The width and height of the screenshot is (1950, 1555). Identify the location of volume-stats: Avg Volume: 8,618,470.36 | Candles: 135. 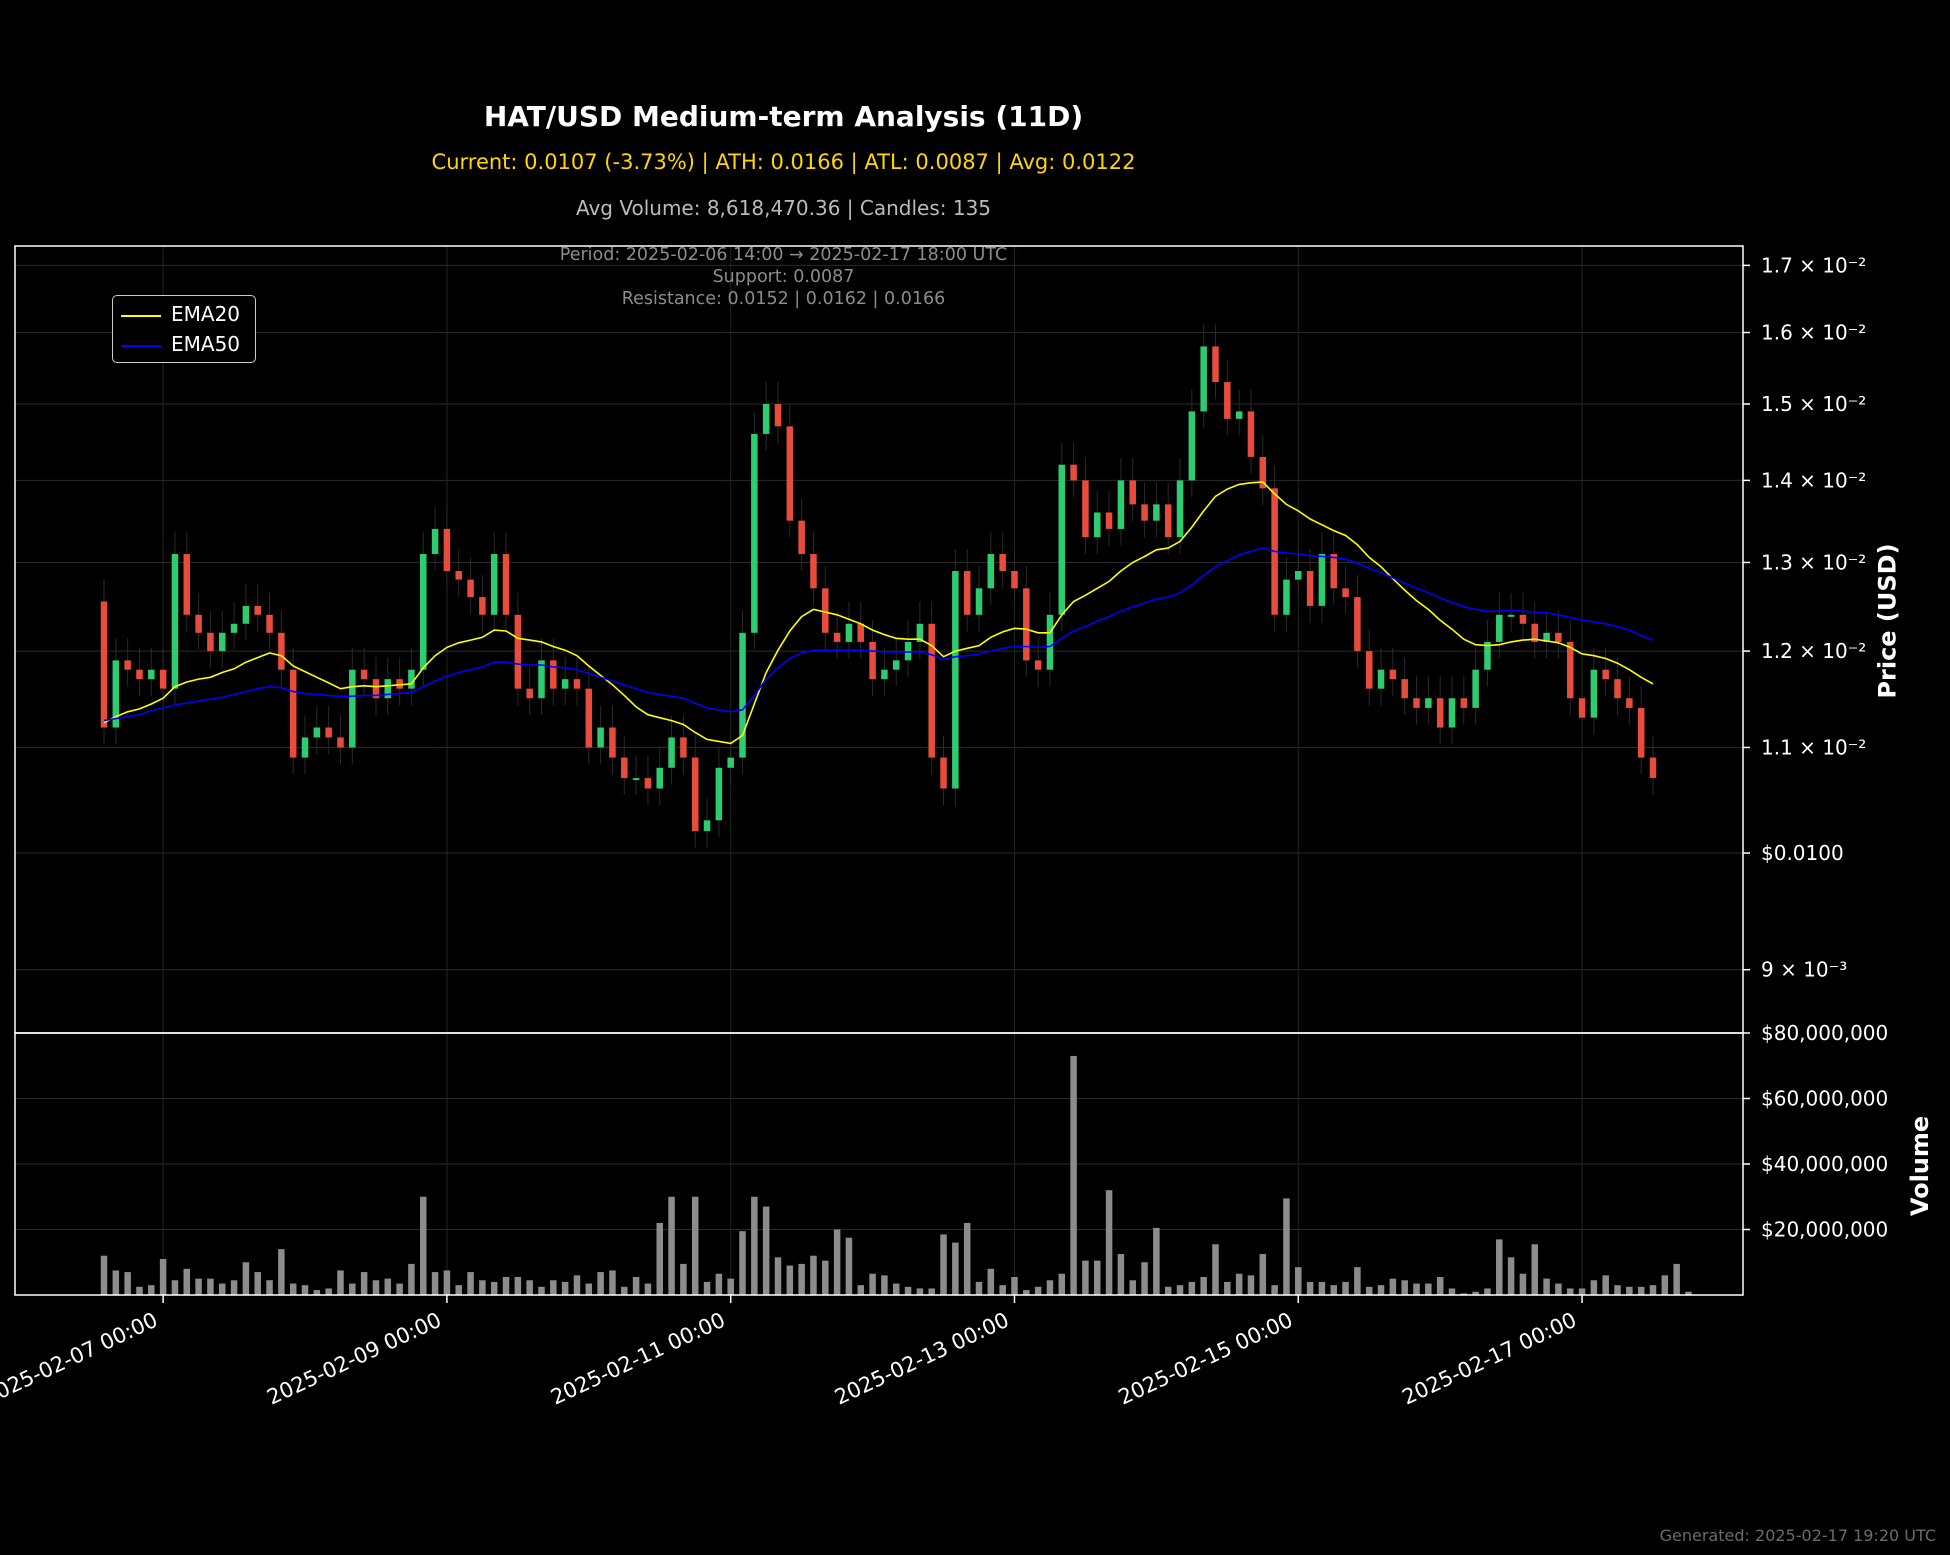
(783, 208).